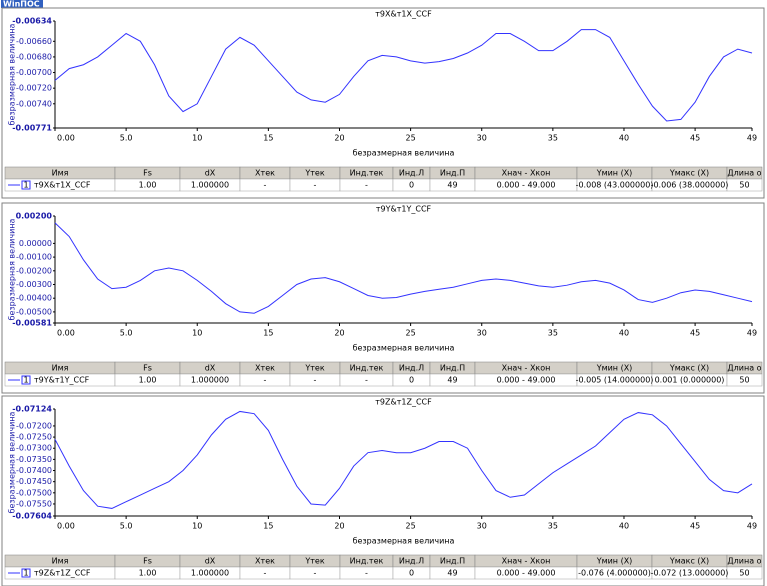 This screenshot has height=586, width=767. Describe the element at coordinates (62, 380) in the screenshot. I see `table-cell-text: т9Y&т1Y_CCF` at that location.